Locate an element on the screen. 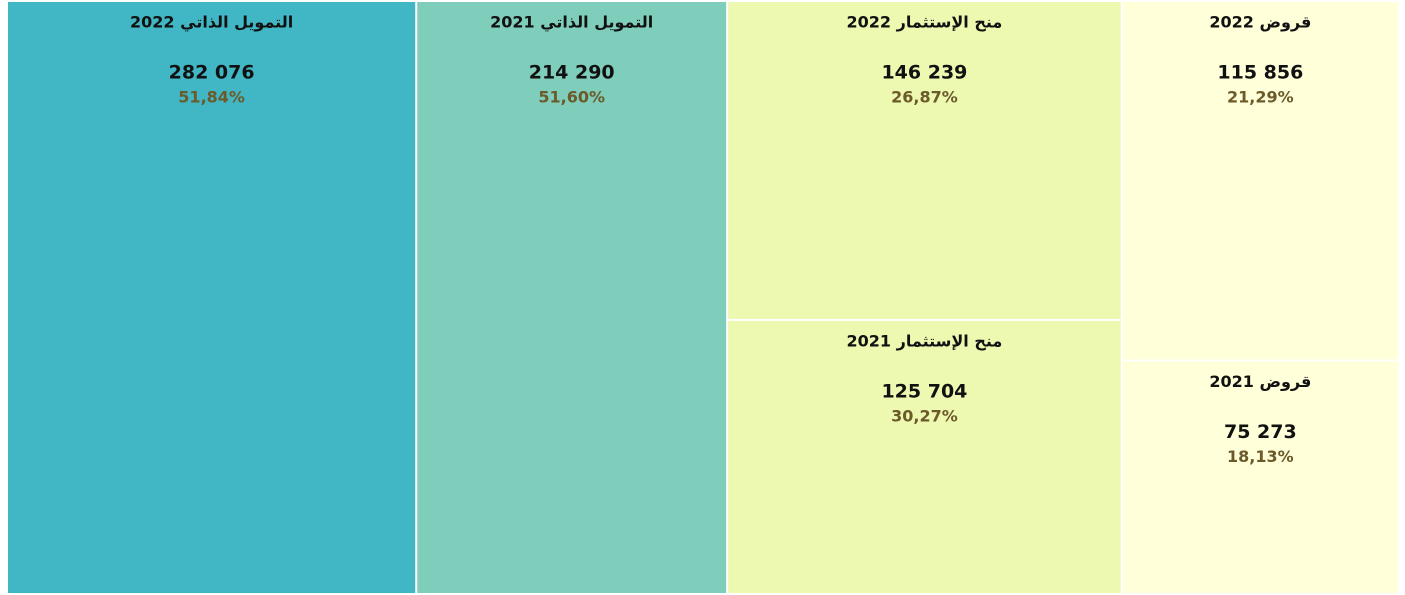  tile-label: التمويل الذاتي 2022 is located at coordinates (211, 23).